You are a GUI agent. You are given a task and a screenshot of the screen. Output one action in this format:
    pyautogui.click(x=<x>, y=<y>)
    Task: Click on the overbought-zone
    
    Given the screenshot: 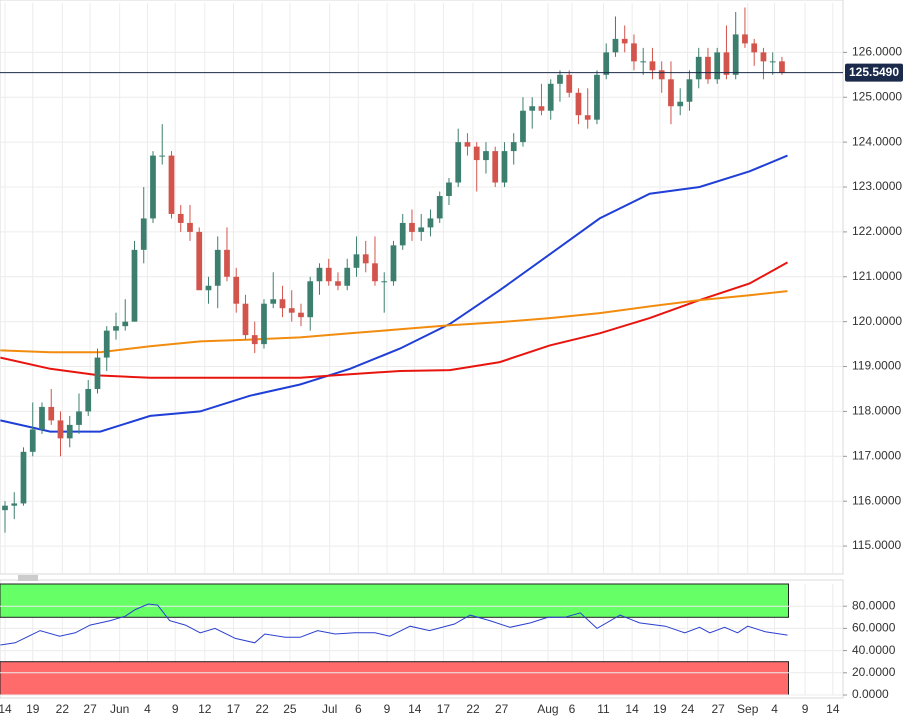 What is the action you would take?
    pyautogui.click(x=395, y=600)
    